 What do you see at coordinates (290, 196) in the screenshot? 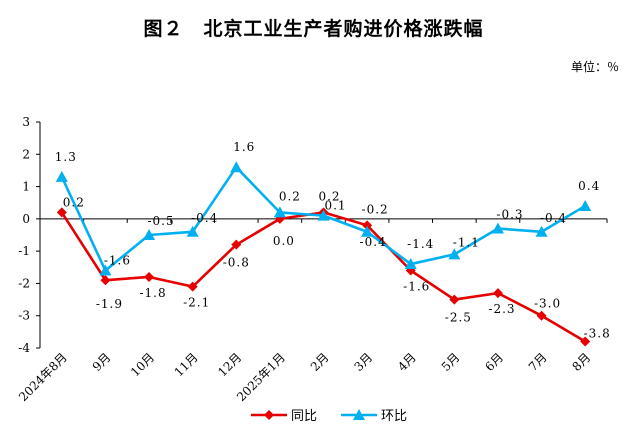
I see `data-label-环比: 0.2` at bounding box center [290, 196].